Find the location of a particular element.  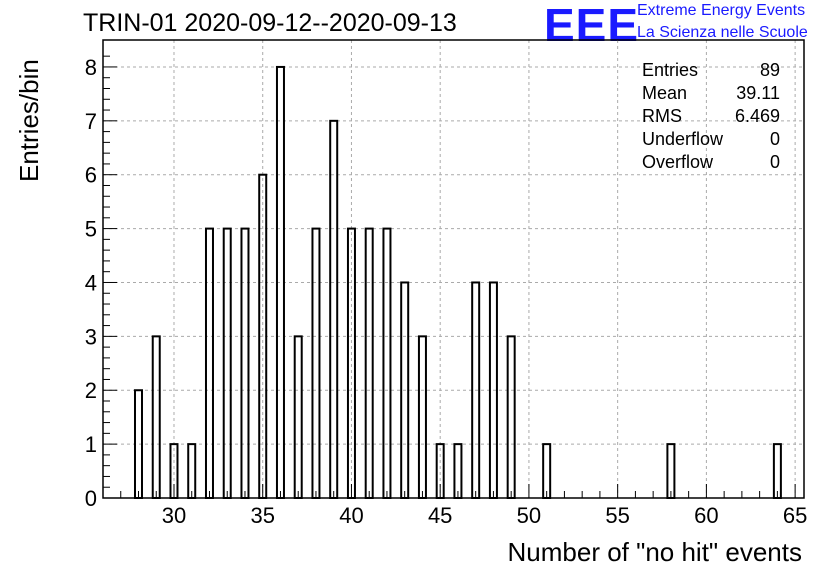

stat-row-overflow: Overflow 0 is located at coordinates (711, 163).